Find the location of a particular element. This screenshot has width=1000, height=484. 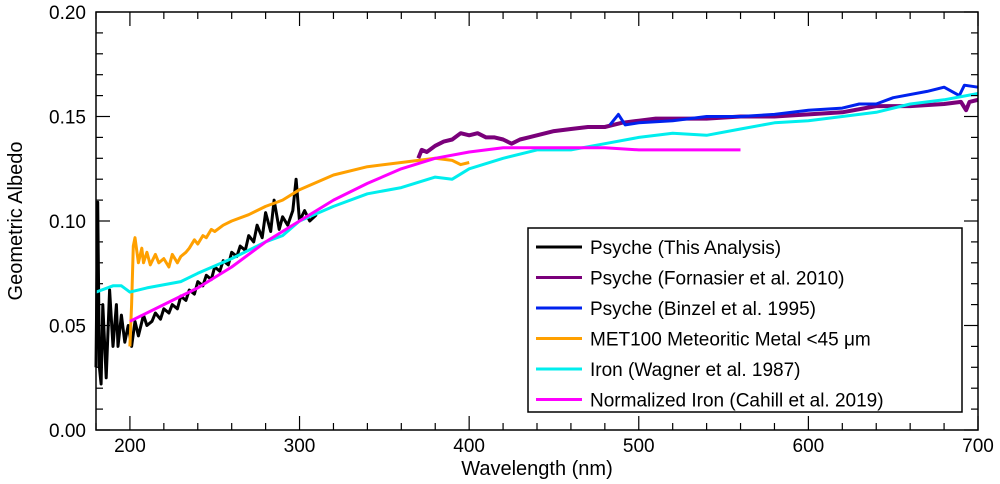

legend-label-4: MET100 Meteoritic Metal <45 μm is located at coordinates (730, 340).